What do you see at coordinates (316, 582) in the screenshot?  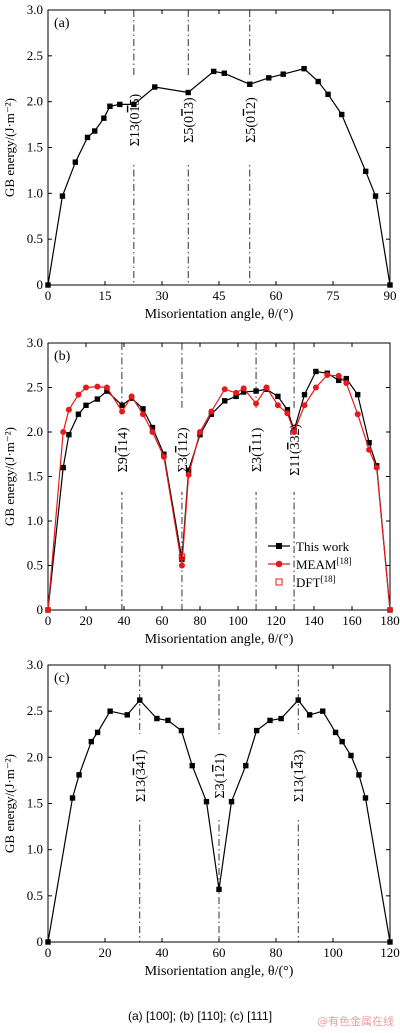 I see `legend-label: DFT[18]` at bounding box center [316, 582].